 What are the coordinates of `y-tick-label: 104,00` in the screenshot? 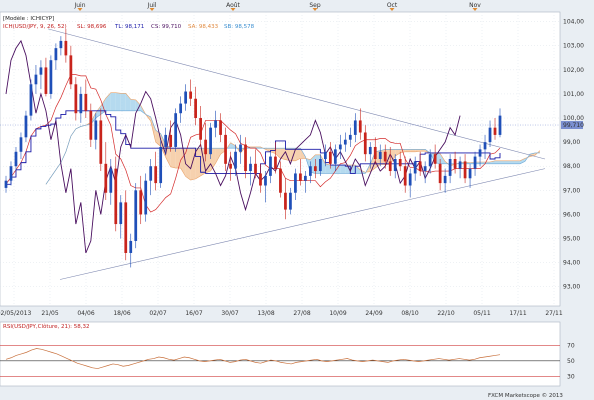 It's located at (573, 22).